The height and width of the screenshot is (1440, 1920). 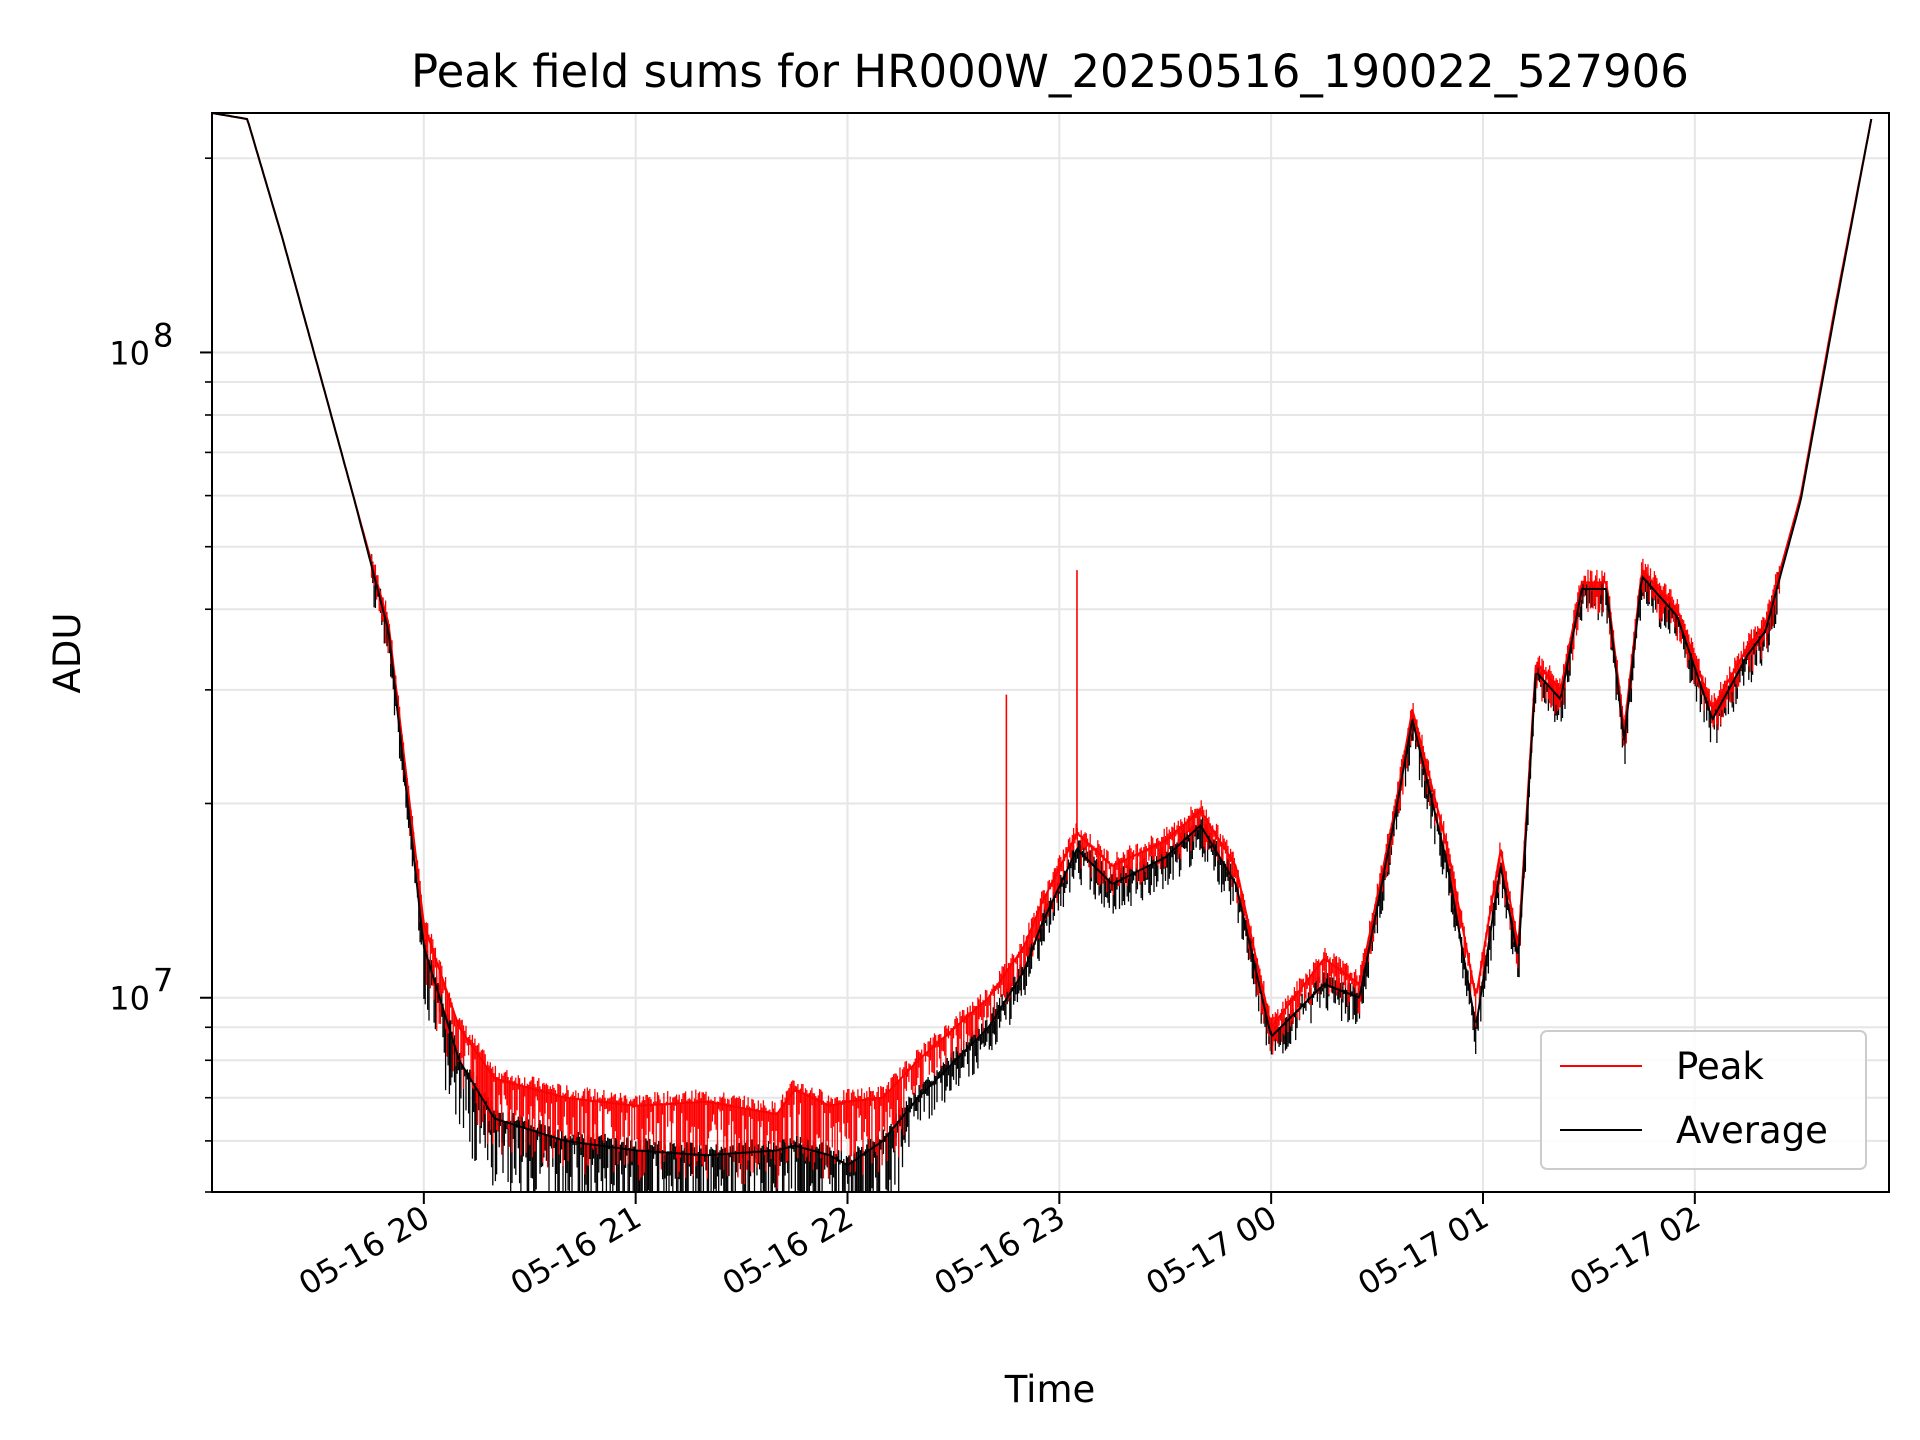 I want to click on y-tick-exponent: 8, so click(x=163, y=335).